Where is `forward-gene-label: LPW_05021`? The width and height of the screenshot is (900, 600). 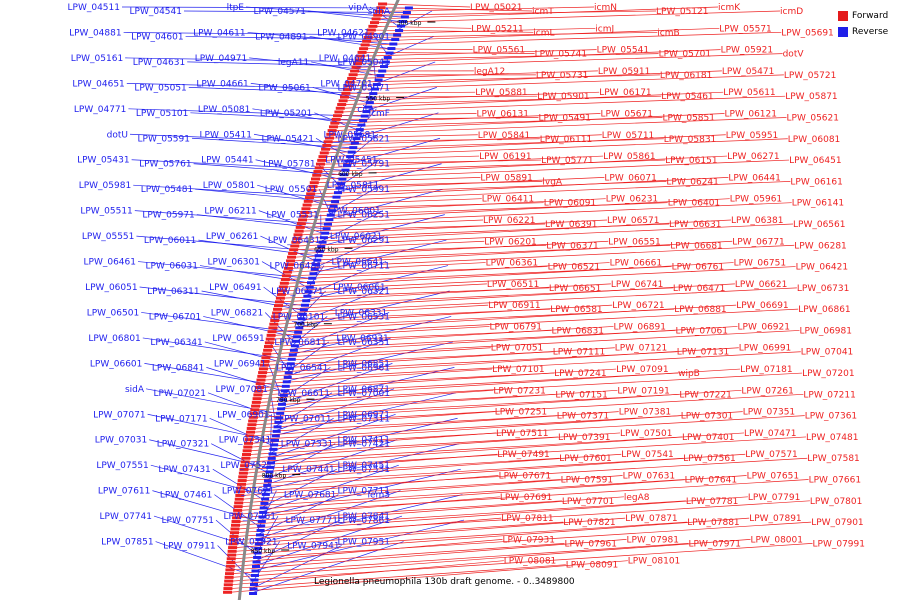
forward-gene-label: LPW_05021 is located at coordinates (496, 8).